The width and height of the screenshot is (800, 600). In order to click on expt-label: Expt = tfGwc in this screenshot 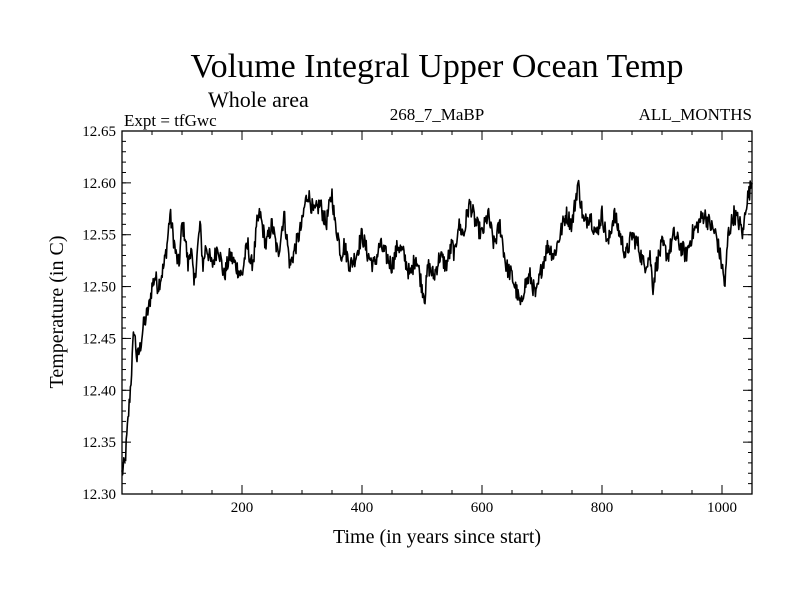, I will do `click(170, 120)`.